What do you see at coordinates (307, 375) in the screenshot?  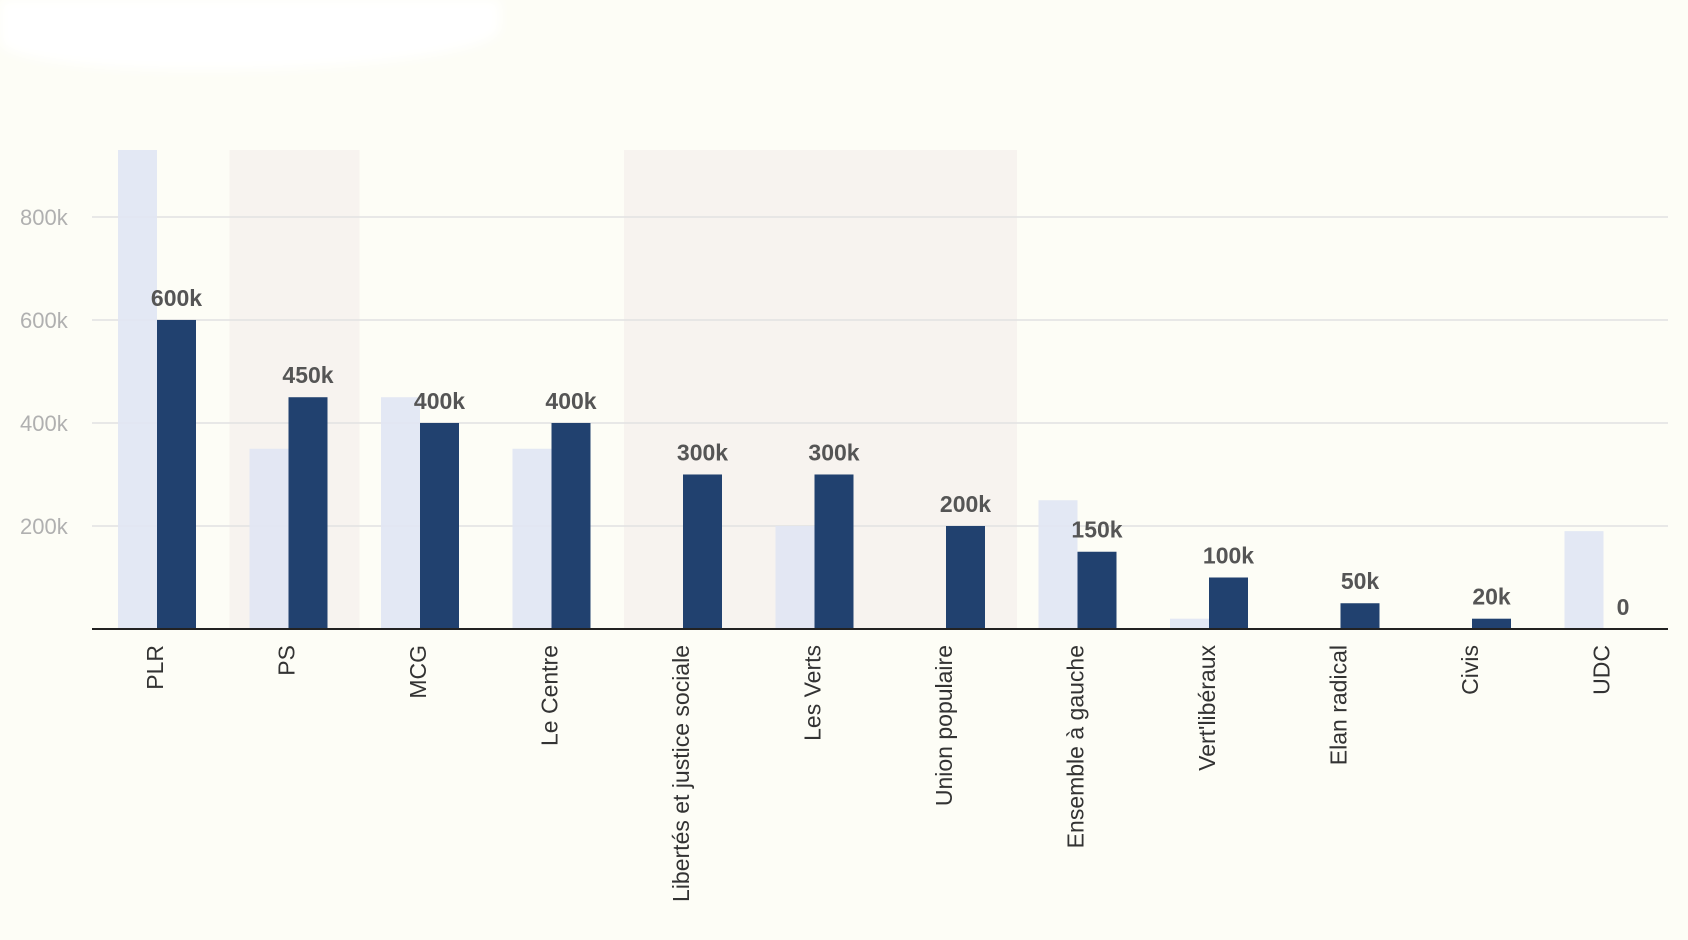 I see `value-label: 450k` at bounding box center [307, 375].